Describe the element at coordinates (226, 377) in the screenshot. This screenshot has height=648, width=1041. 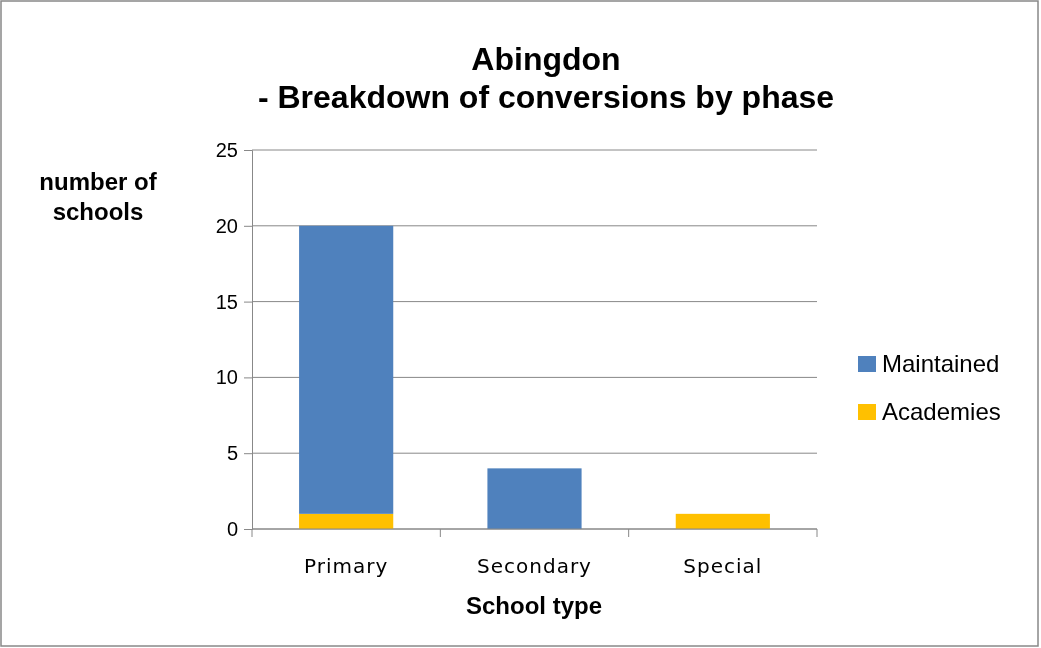
I see `y-tick-label: 10` at that location.